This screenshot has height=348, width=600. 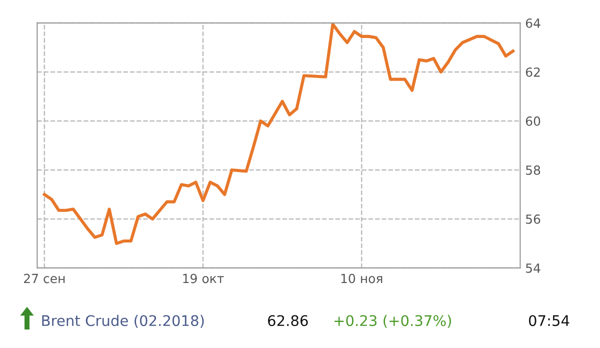 What do you see at coordinates (361, 279) in the screenshot?
I see `x-tick-label: 10 ноя` at bounding box center [361, 279].